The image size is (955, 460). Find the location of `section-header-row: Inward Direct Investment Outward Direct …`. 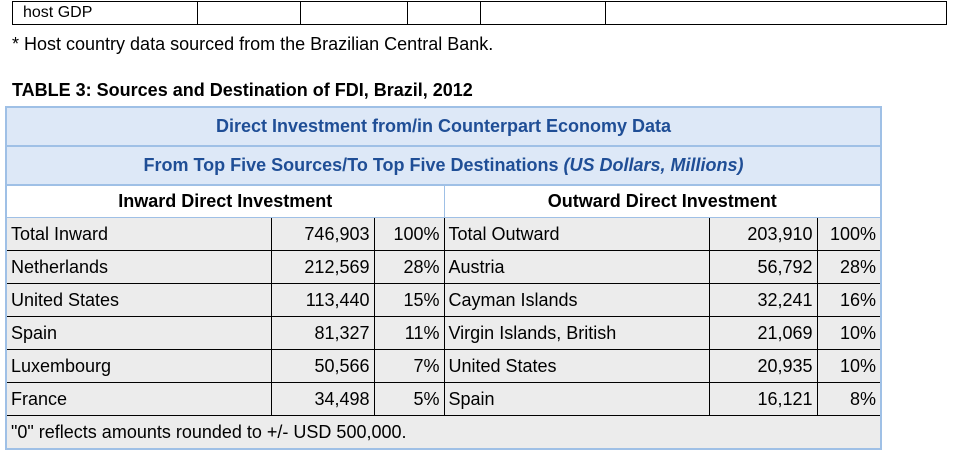

section-header-row: Inward Direct Investment Outward Direct … is located at coordinates (443, 201).